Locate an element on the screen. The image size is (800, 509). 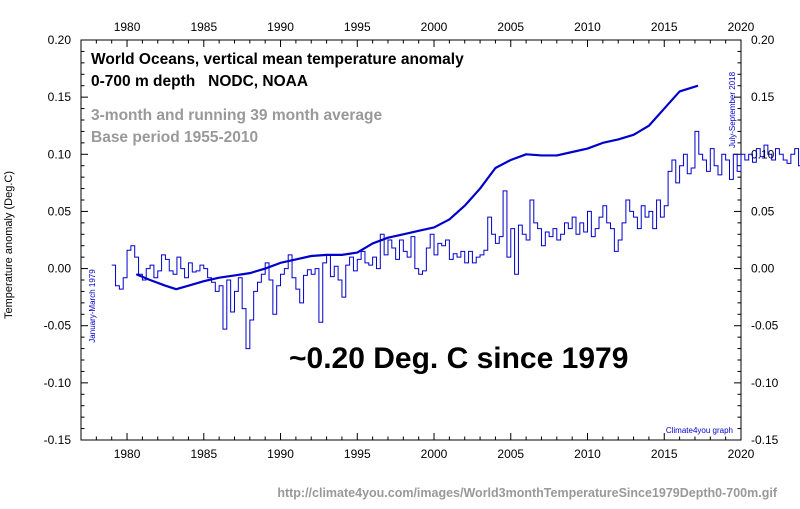
x-tick-label-top: 2020 is located at coordinates (741, 27).